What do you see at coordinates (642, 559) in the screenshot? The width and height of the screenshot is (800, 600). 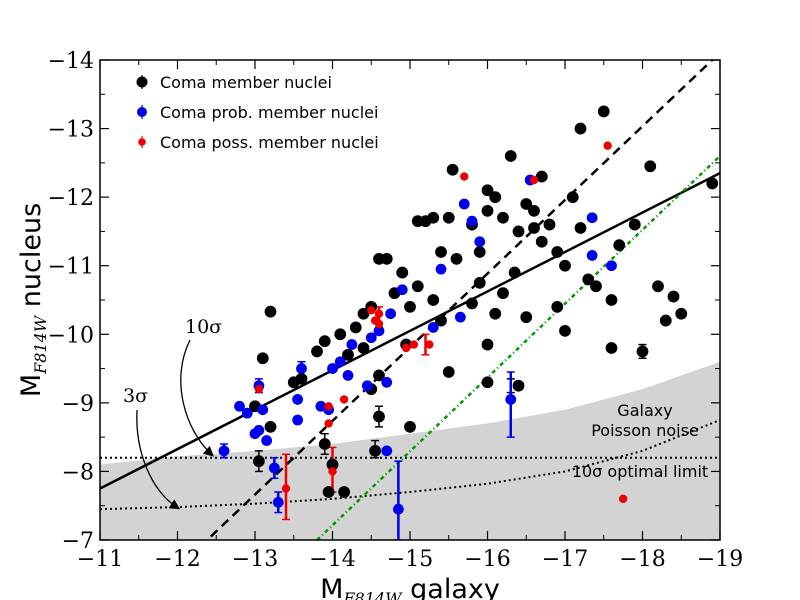 I see `x-tick-label: −18` at bounding box center [642, 559].